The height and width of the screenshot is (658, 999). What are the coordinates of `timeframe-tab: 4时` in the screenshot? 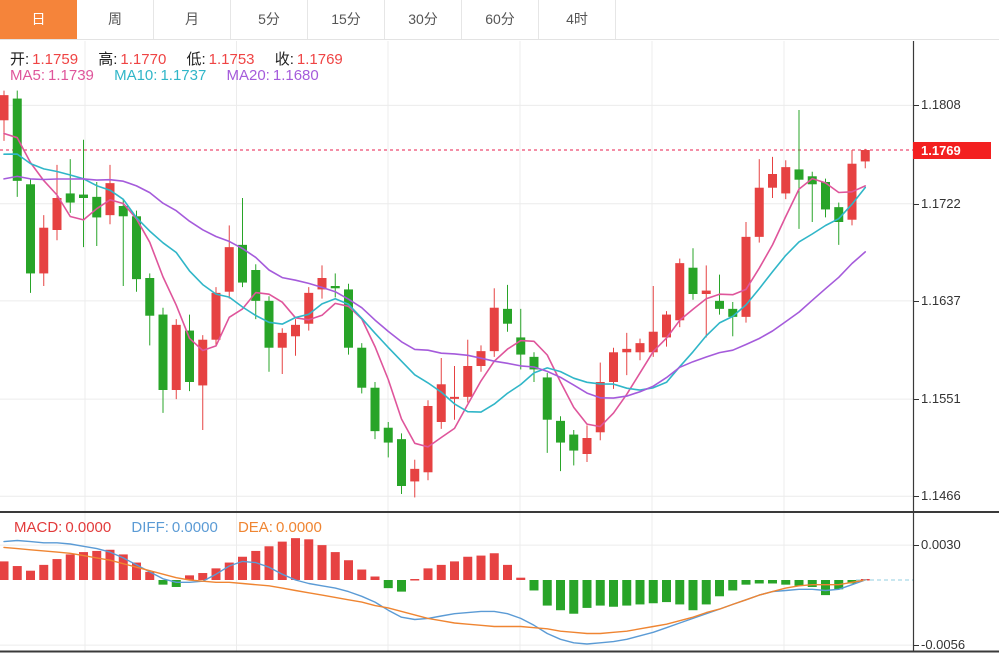 It's located at (577, 19).